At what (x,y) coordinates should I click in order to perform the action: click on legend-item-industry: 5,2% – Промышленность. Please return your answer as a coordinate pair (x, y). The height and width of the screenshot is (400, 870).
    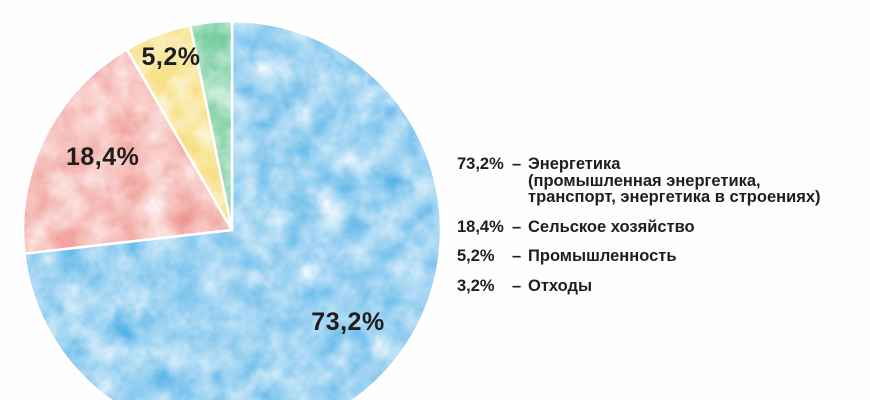
    Looking at the image, I should click on (662, 256).